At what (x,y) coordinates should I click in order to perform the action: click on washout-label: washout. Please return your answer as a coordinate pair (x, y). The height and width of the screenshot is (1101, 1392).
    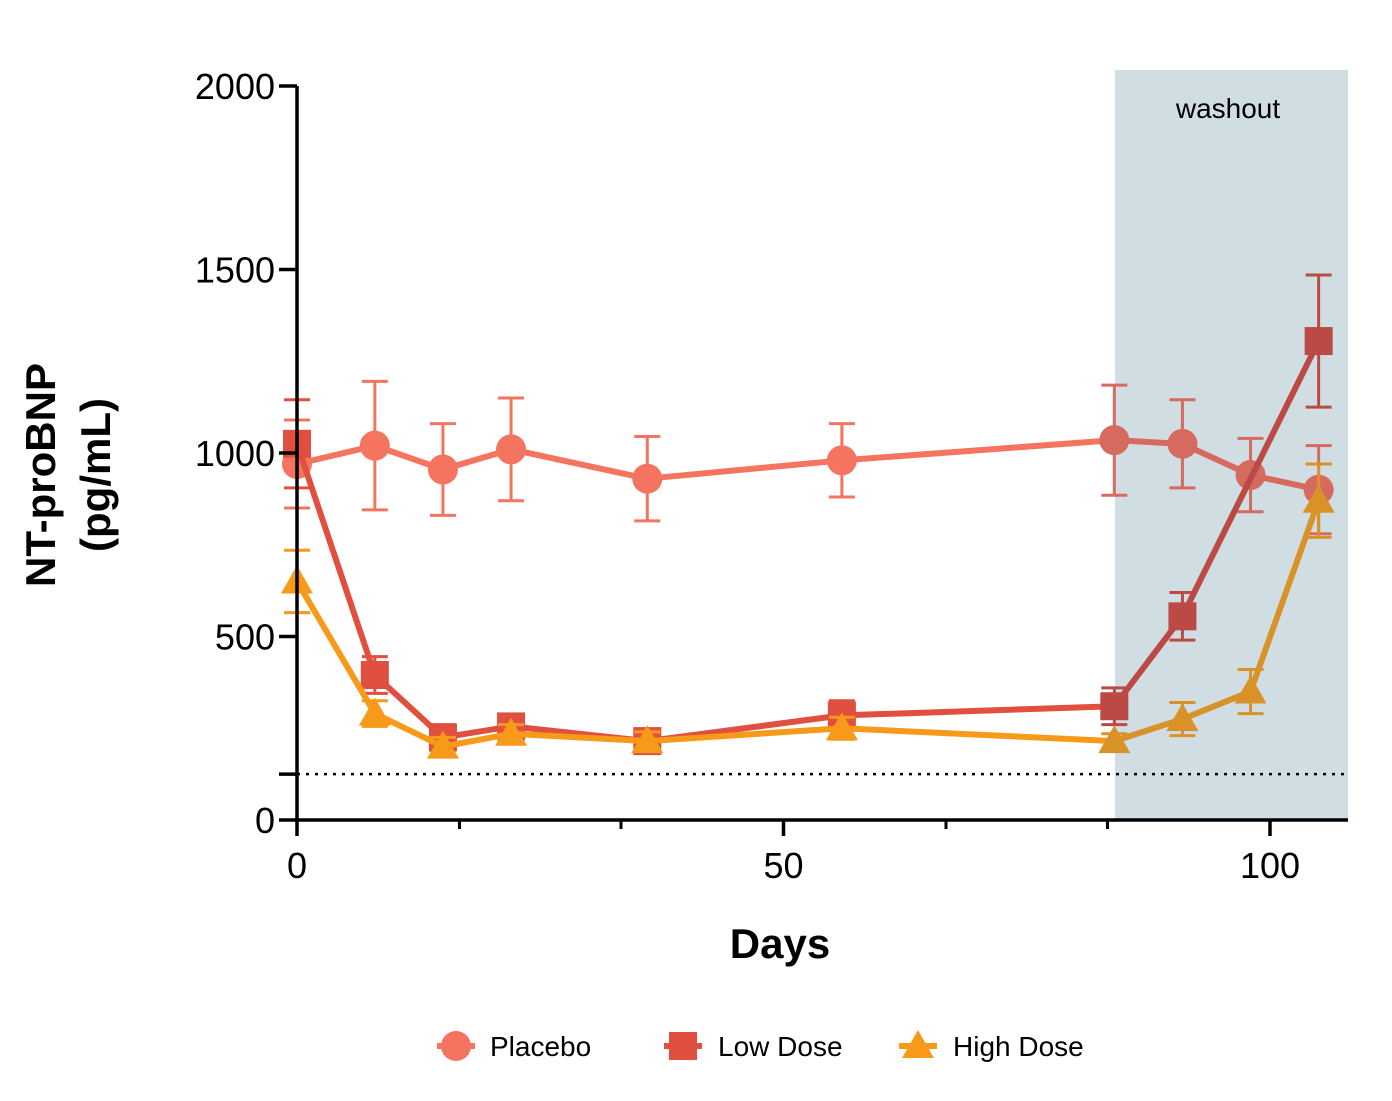
    Looking at the image, I should click on (1228, 108).